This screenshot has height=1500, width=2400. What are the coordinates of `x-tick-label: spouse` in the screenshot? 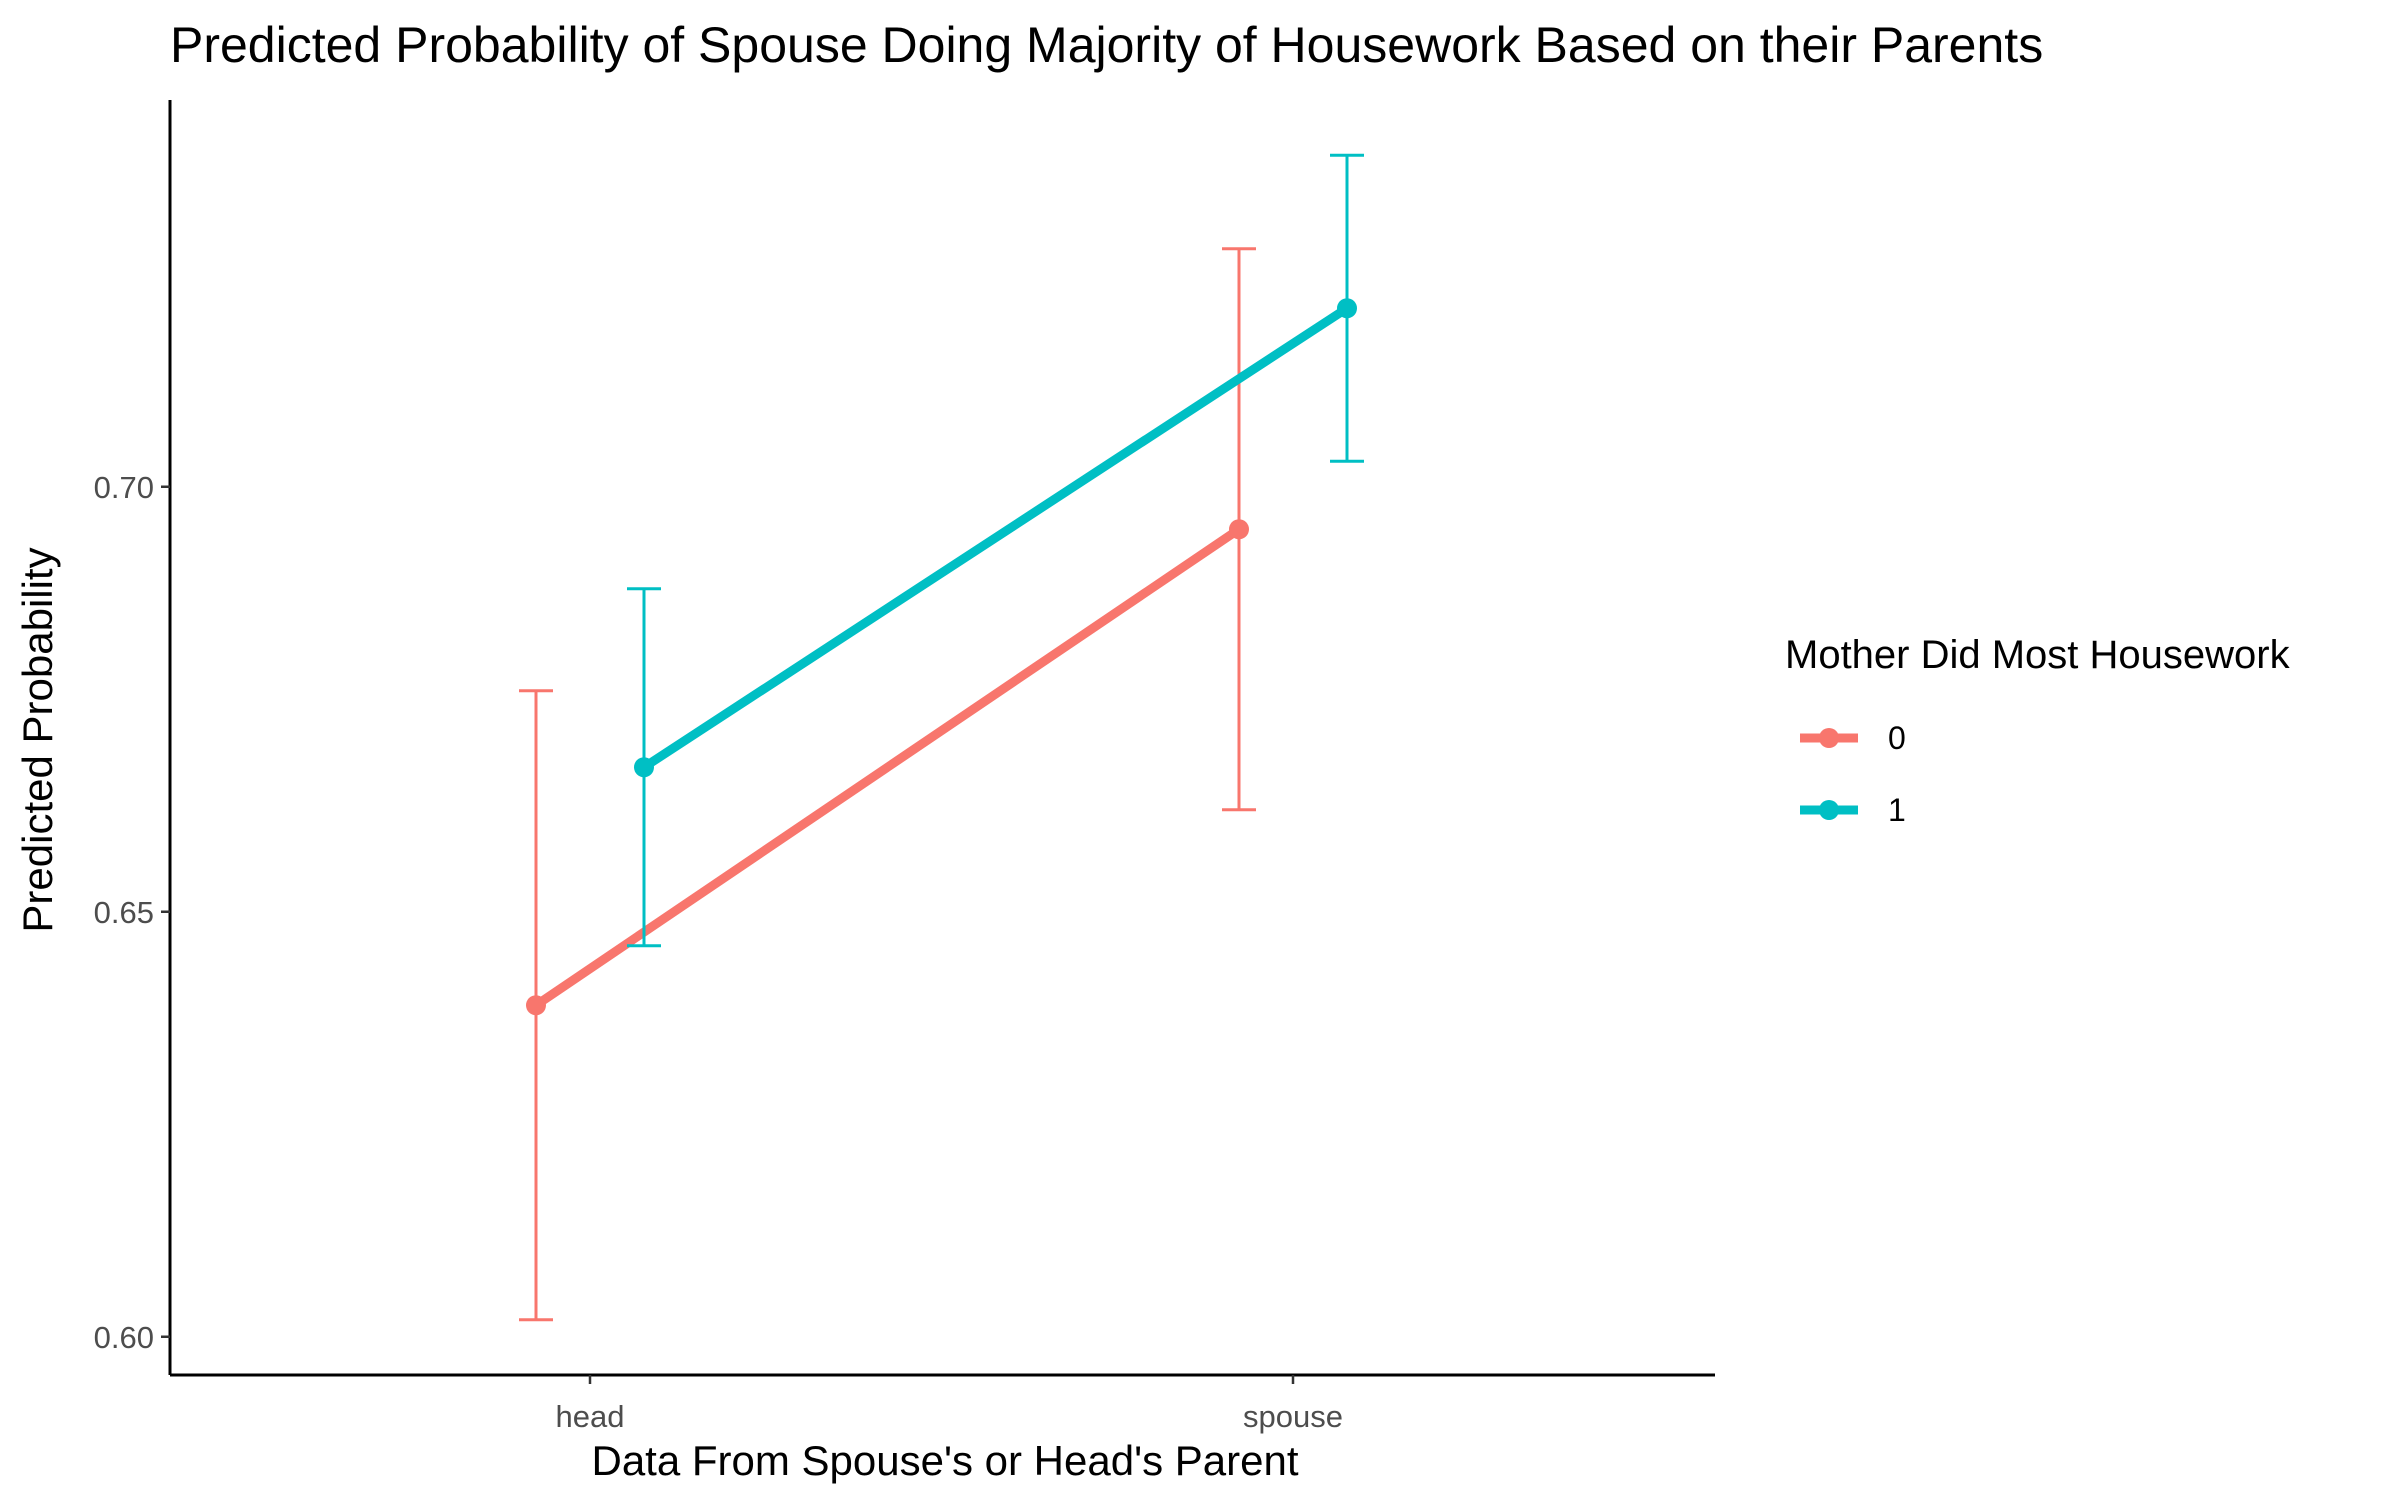 It's located at (1293, 1416).